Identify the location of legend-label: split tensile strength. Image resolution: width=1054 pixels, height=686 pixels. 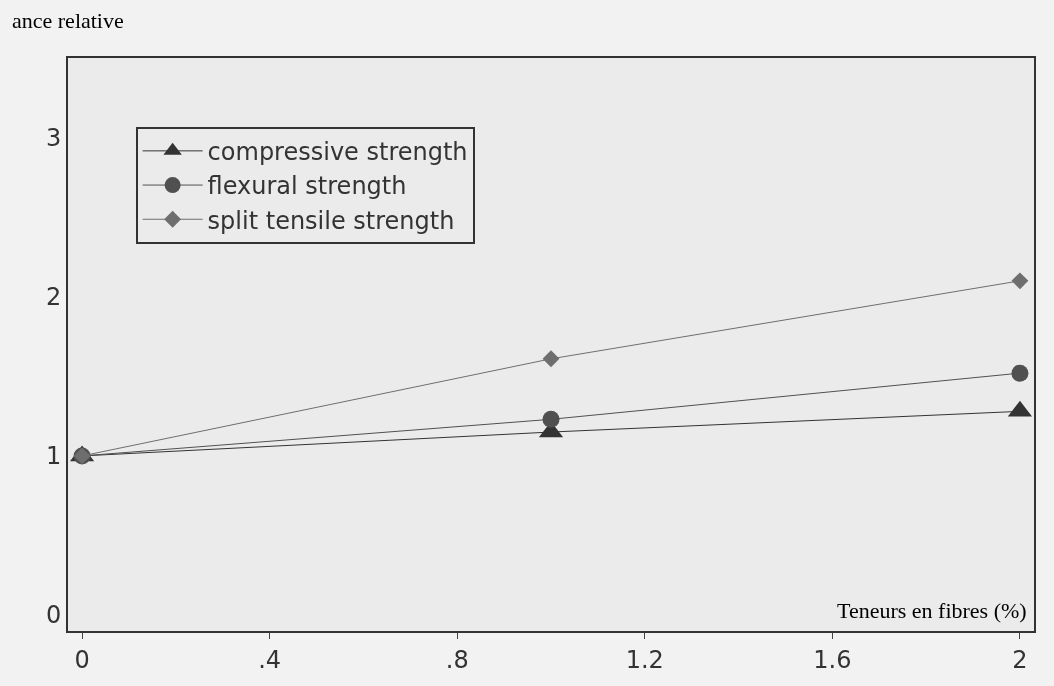
(331, 220).